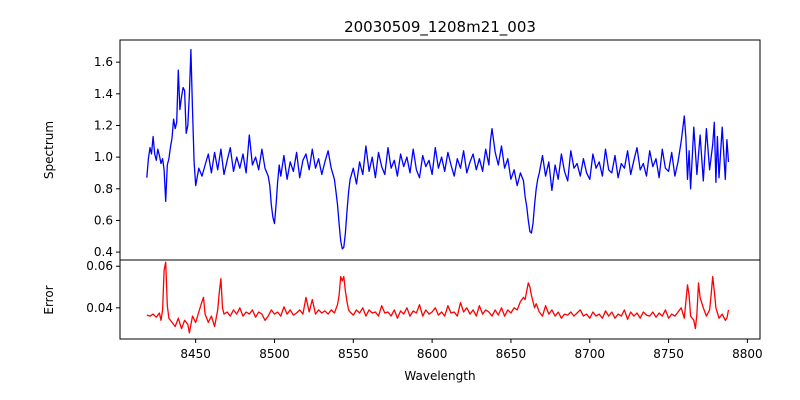 The image size is (800, 400). I want to click on x-tick-label: 8550, so click(353, 354).